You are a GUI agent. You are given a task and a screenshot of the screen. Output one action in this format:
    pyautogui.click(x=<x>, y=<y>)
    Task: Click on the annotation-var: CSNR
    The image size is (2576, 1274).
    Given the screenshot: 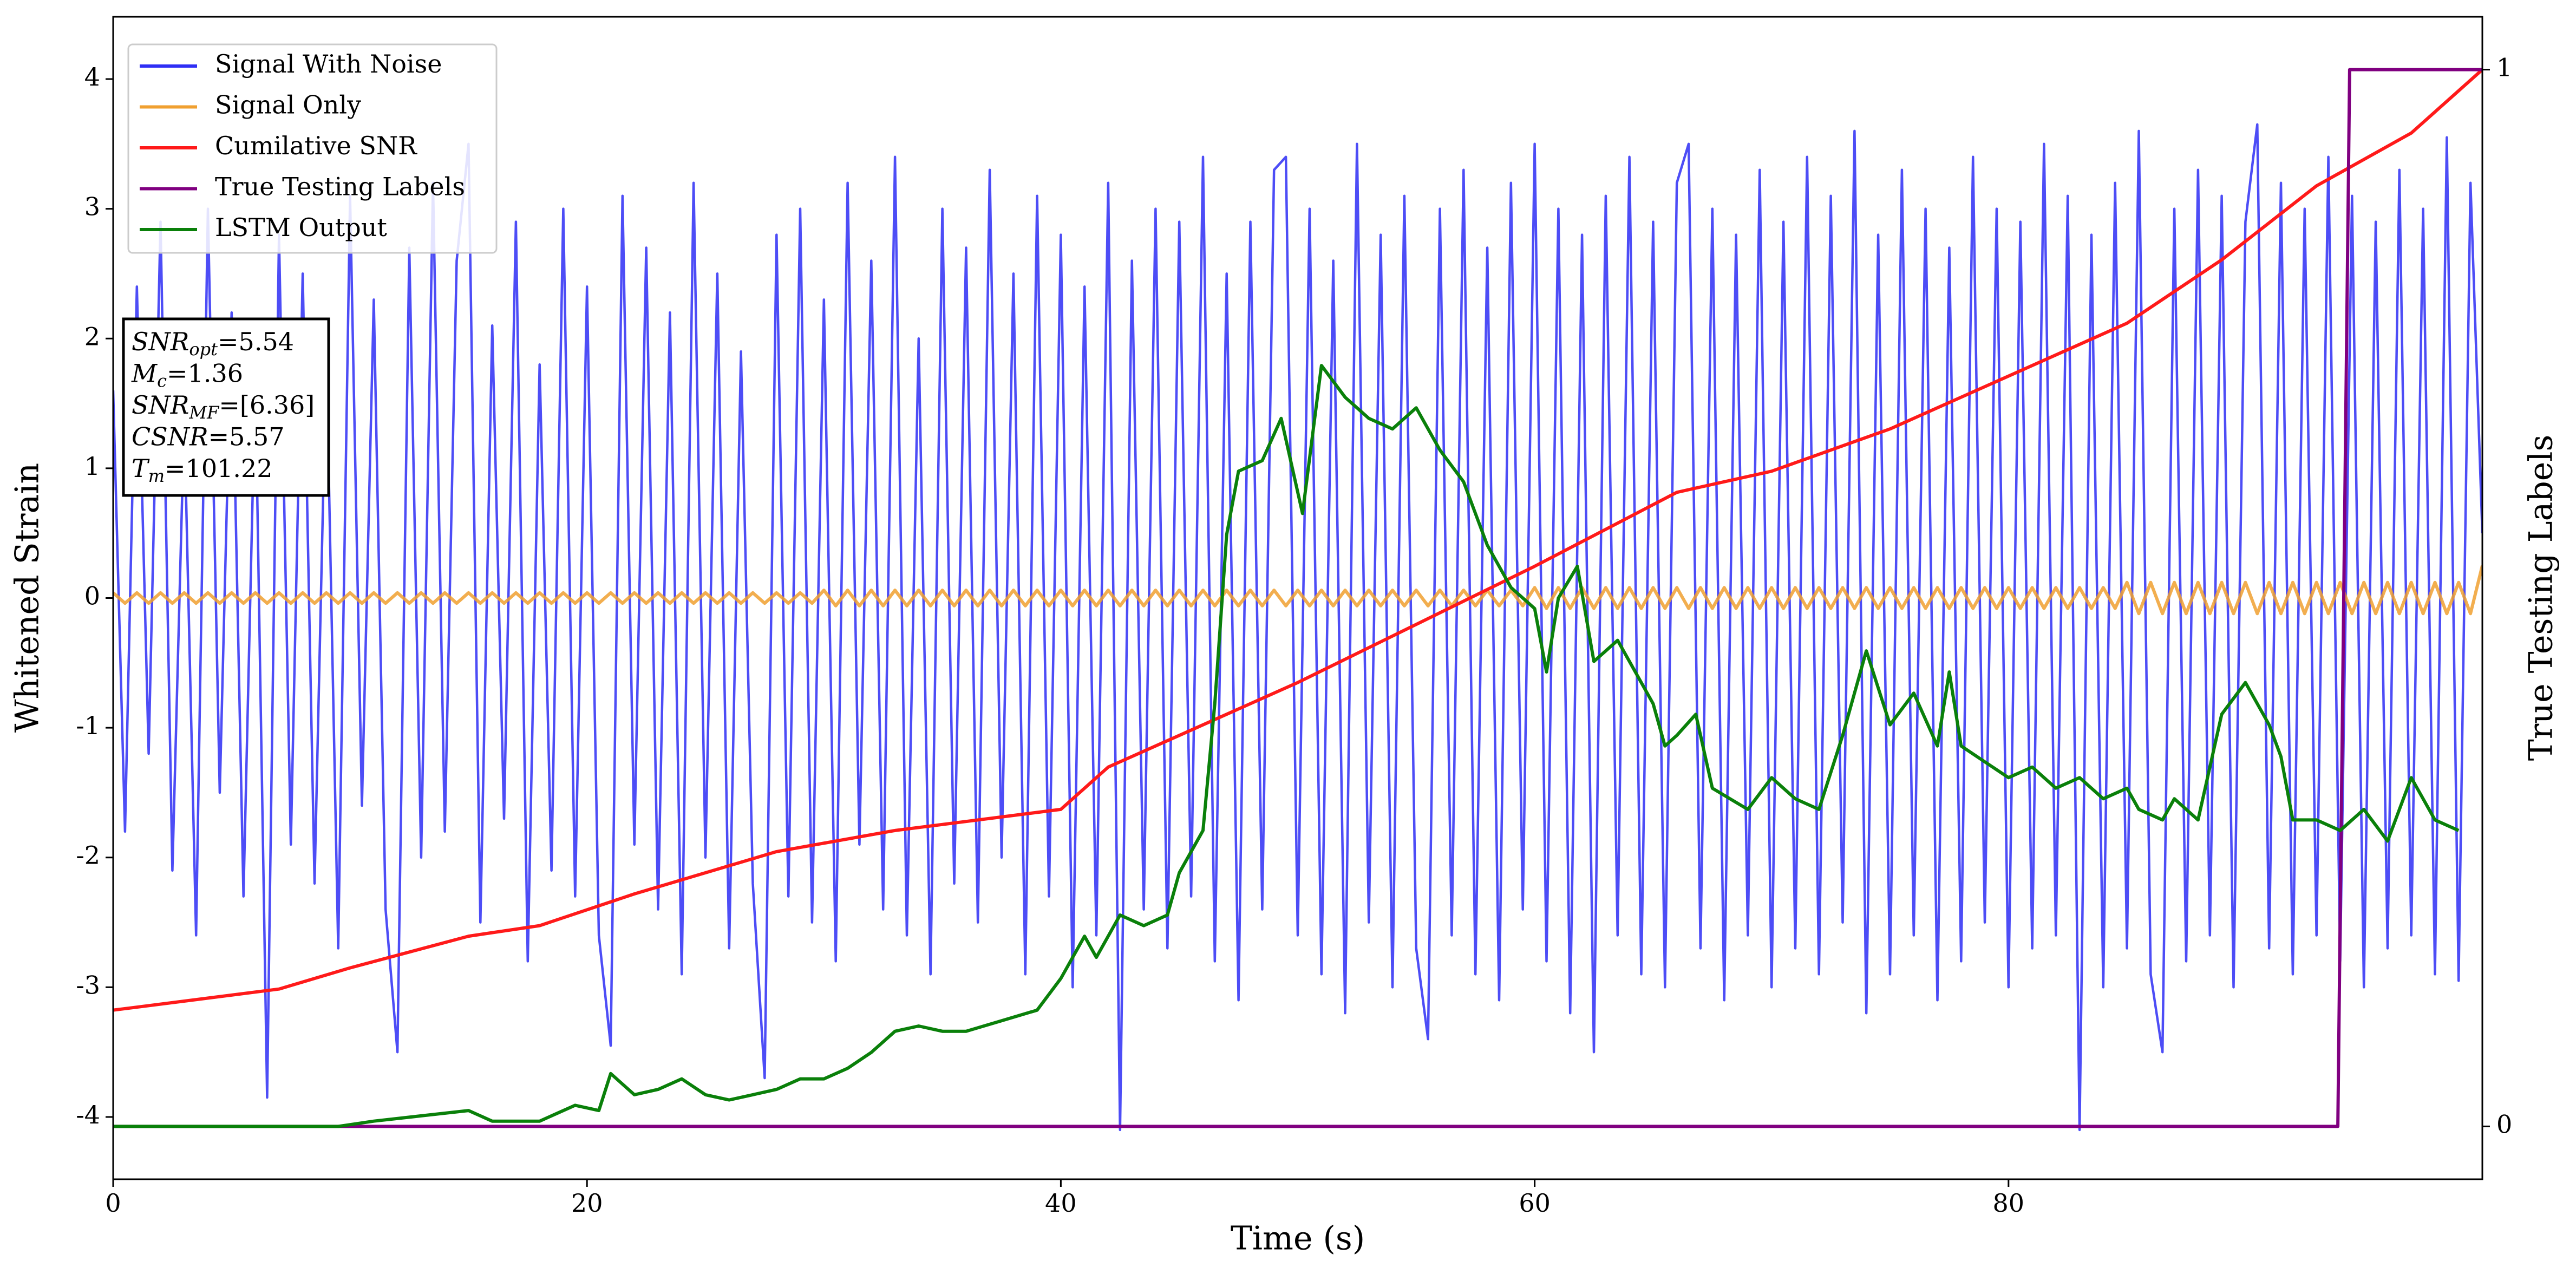 What is the action you would take?
    pyautogui.click(x=170, y=437)
    